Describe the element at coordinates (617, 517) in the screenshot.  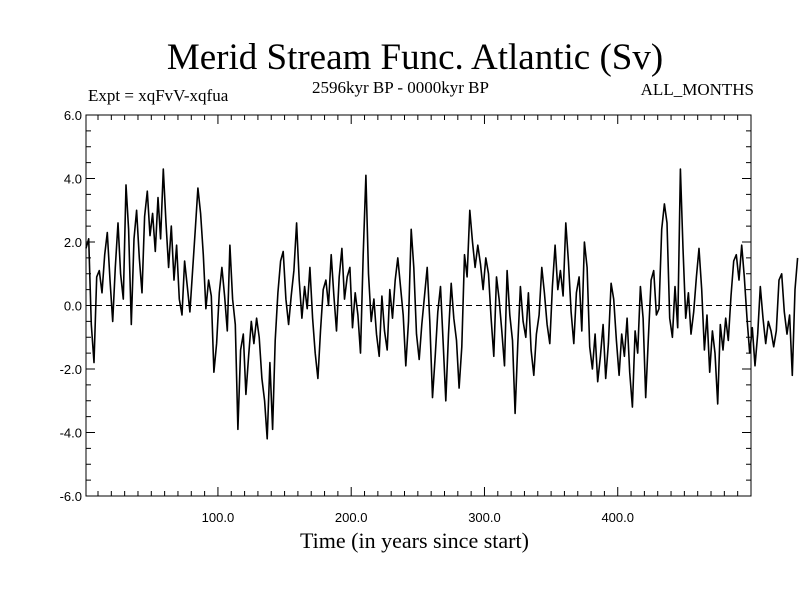
I see `x-tick-label: 400.0` at that location.